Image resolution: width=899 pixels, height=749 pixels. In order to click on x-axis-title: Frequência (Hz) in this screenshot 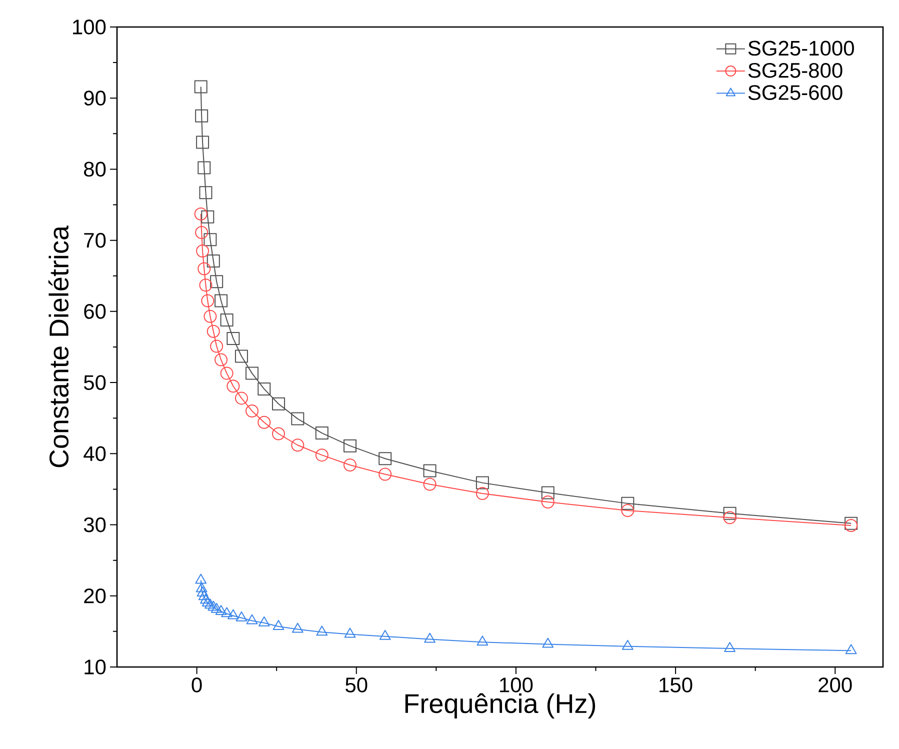, I will do `click(500, 706)`.